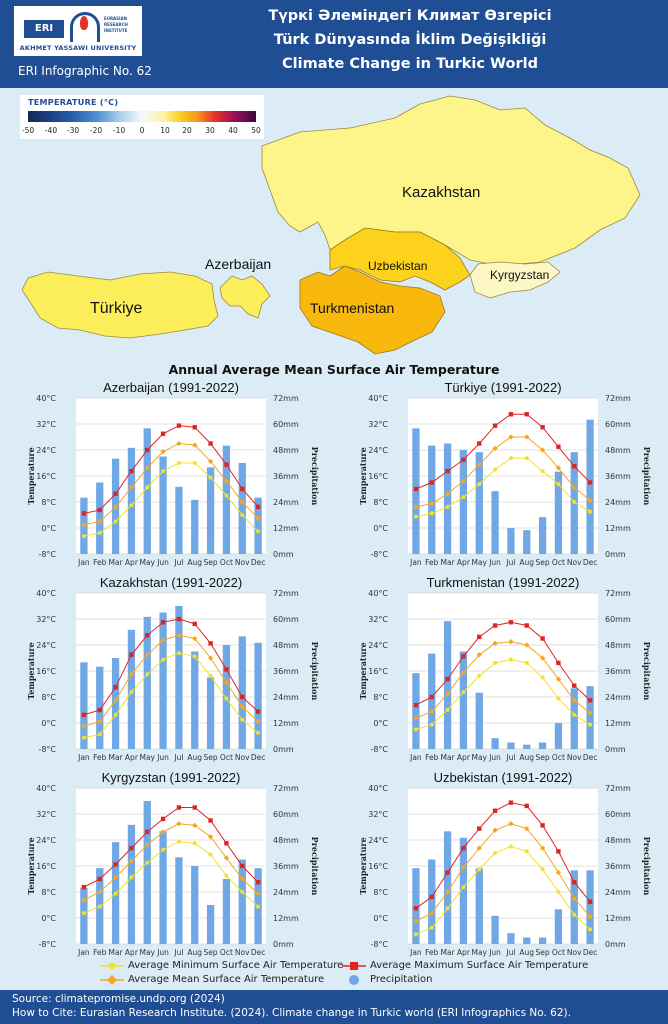  What do you see at coordinates (618, 502) in the screenshot?
I see `precipitation-tick-label: 24mm` at bounding box center [618, 502].